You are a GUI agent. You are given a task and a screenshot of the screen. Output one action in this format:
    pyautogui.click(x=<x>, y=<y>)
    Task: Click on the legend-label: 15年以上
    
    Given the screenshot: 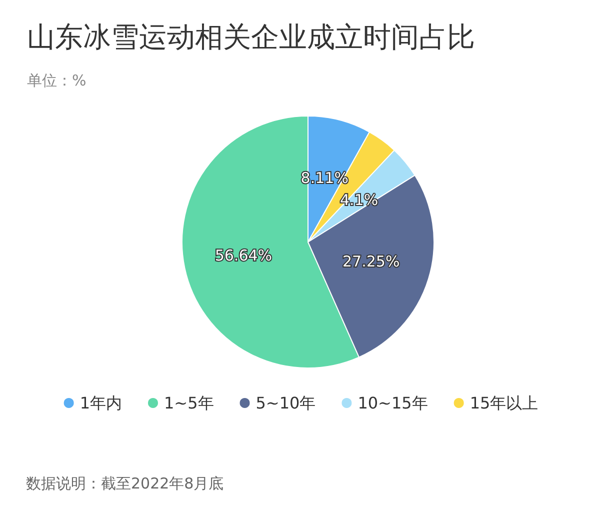 What is the action you would take?
    pyautogui.click(x=504, y=403)
    